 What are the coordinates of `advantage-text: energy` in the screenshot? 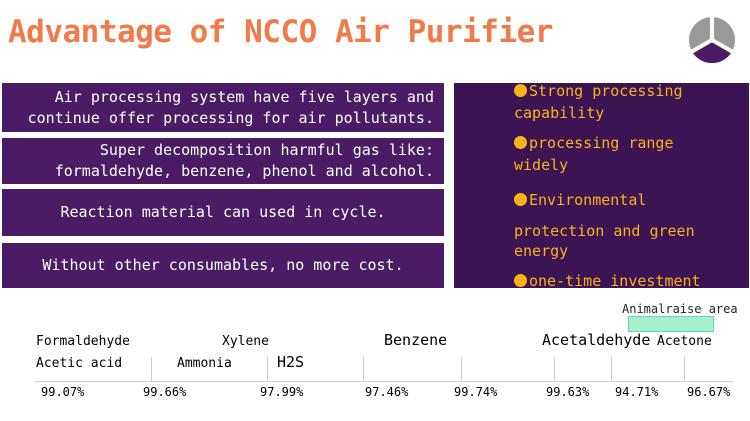 It's located at (541, 251).